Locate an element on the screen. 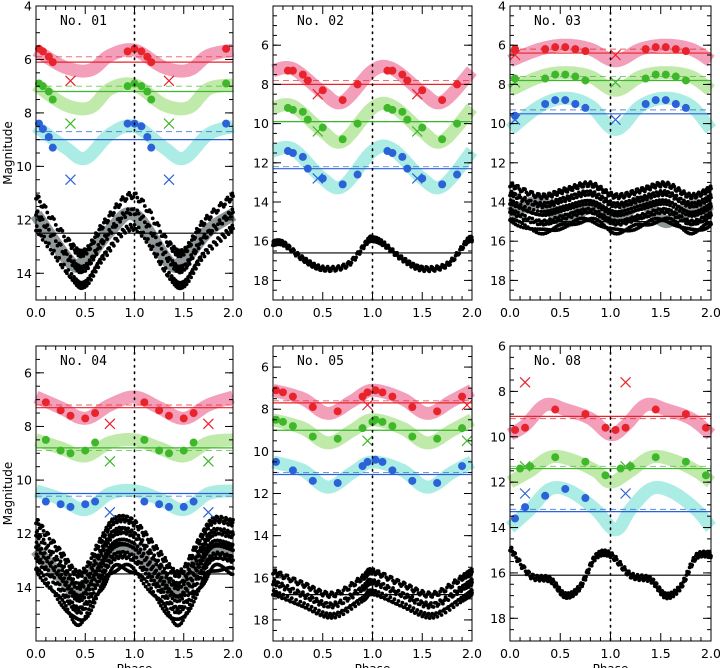 The width and height of the screenshot is (720, 668). green-cross-marker is located at coordinates (625, 466).